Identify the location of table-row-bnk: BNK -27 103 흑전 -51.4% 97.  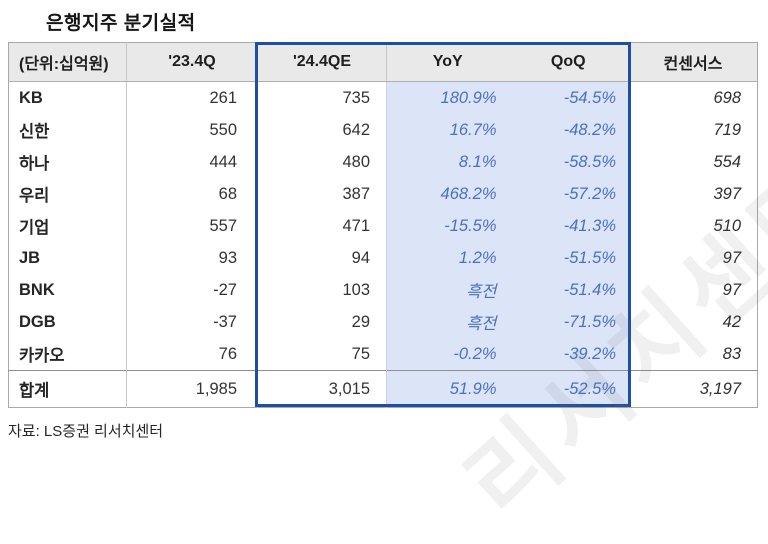
(383, 290).